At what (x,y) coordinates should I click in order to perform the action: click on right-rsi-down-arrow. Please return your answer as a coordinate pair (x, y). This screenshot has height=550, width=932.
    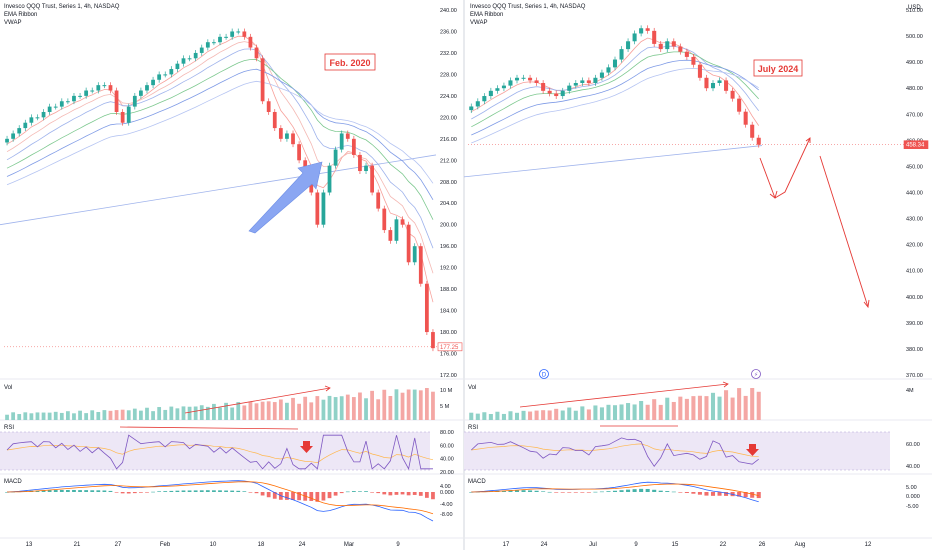
    Looking at the image, I should click on (752, 450).